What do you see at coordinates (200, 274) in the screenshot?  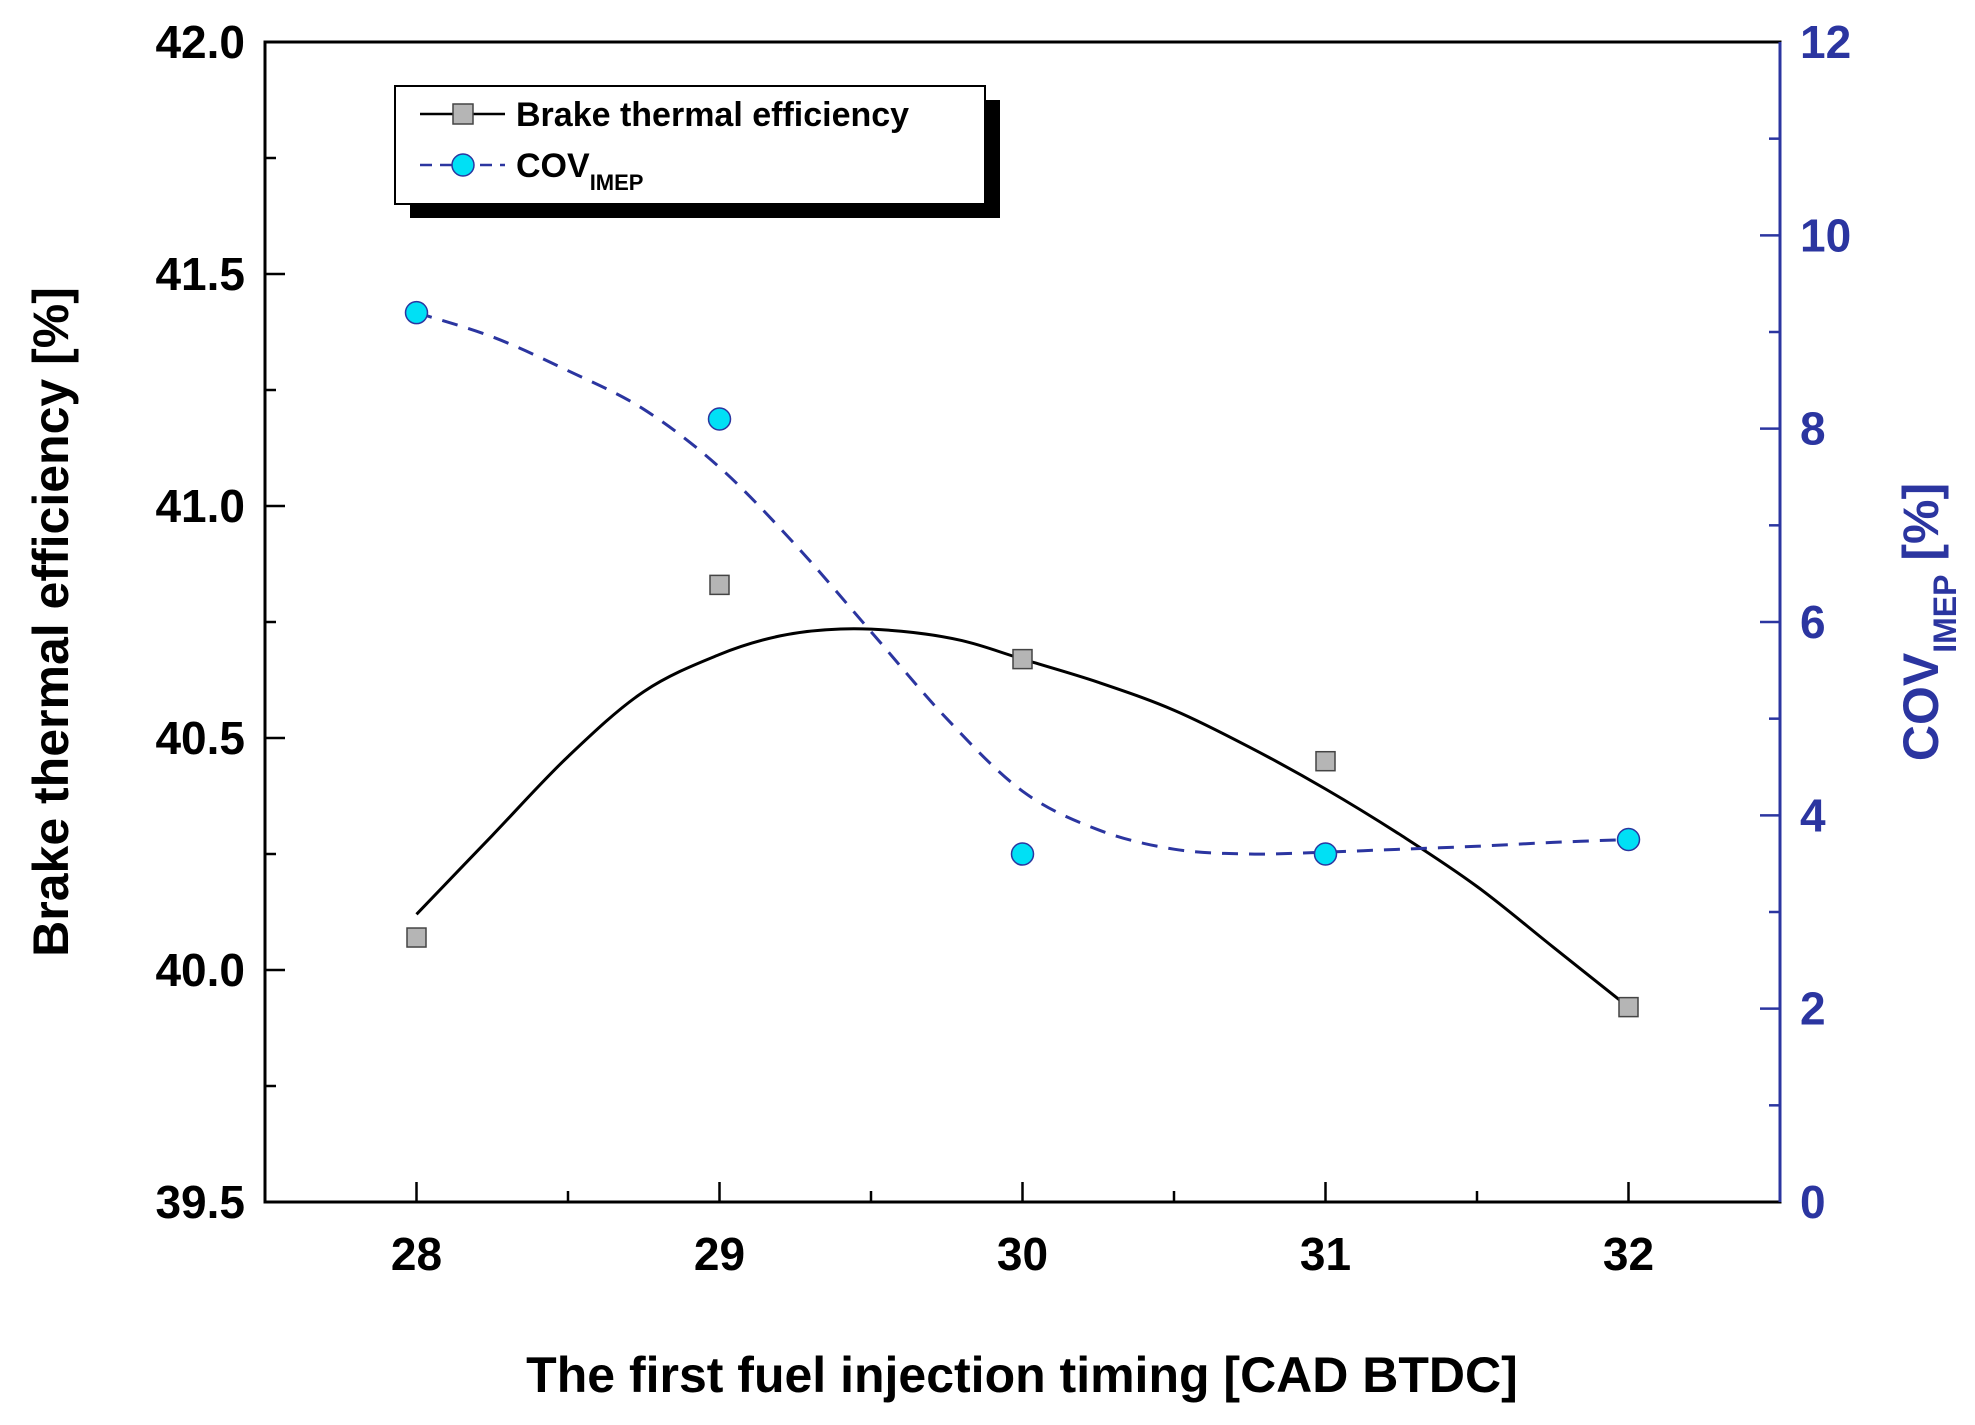 I see `left-y-tick-label: 41.5` at bounding box center [200, 274].